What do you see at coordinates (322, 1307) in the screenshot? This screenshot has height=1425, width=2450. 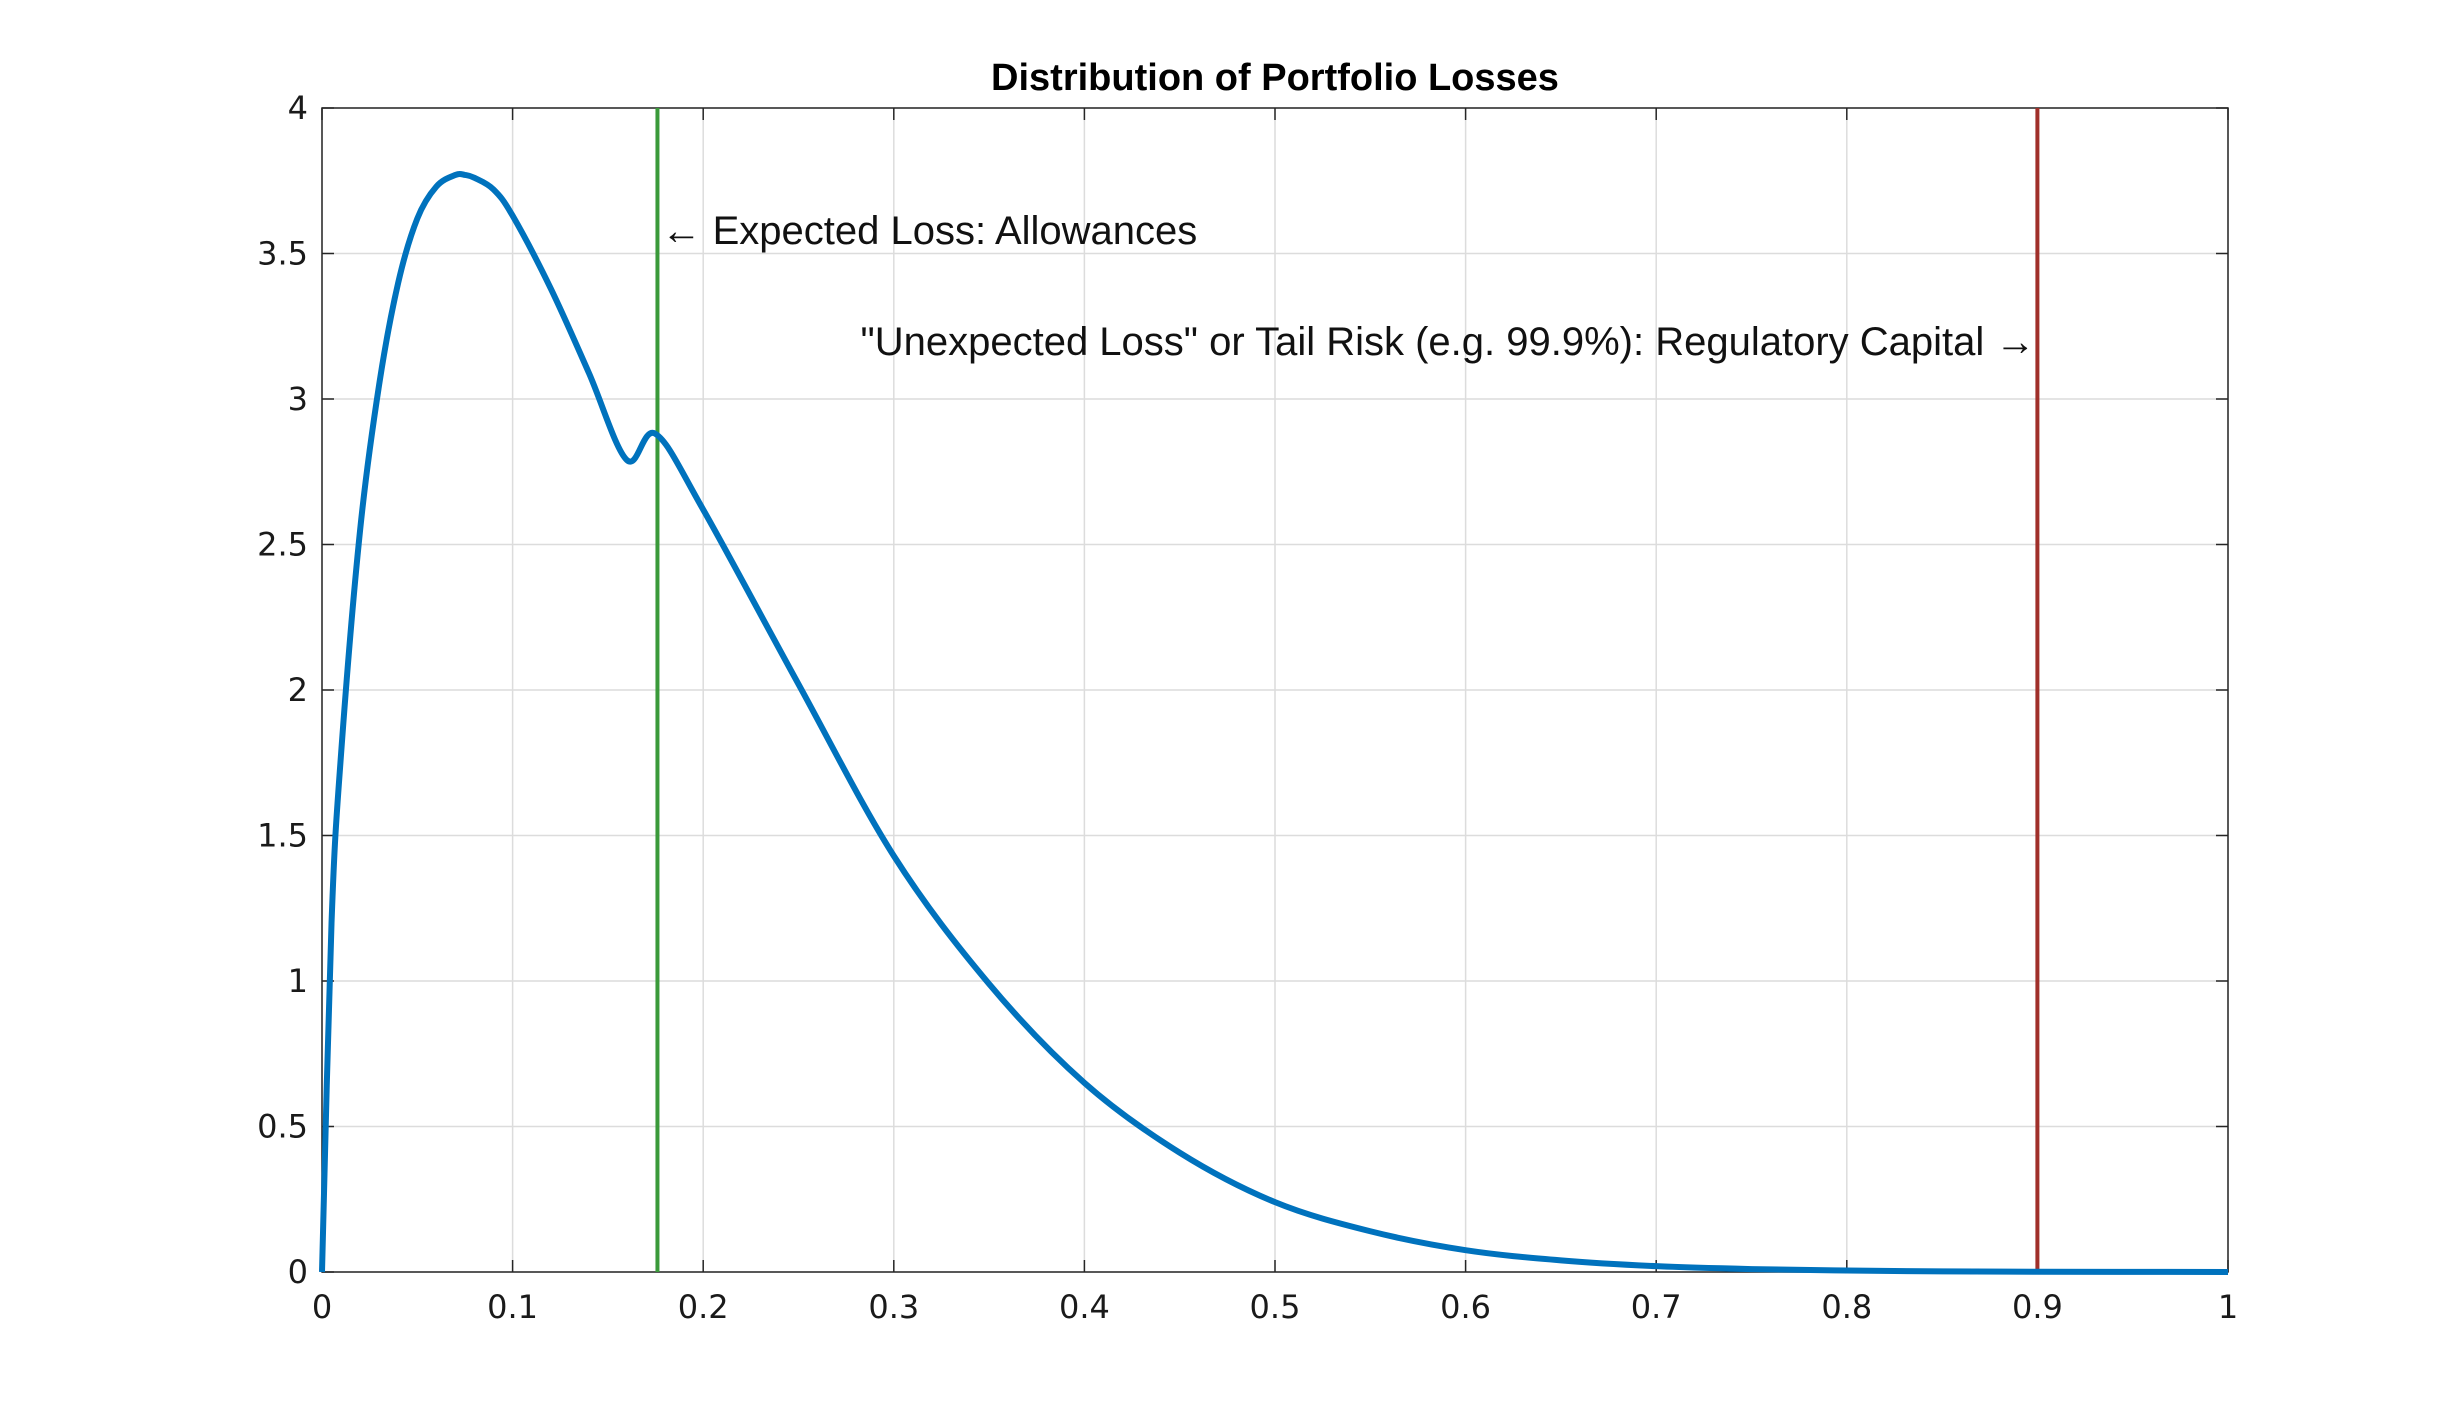 I see `x-tick-label: 0` at bounding box center [322, 1307].